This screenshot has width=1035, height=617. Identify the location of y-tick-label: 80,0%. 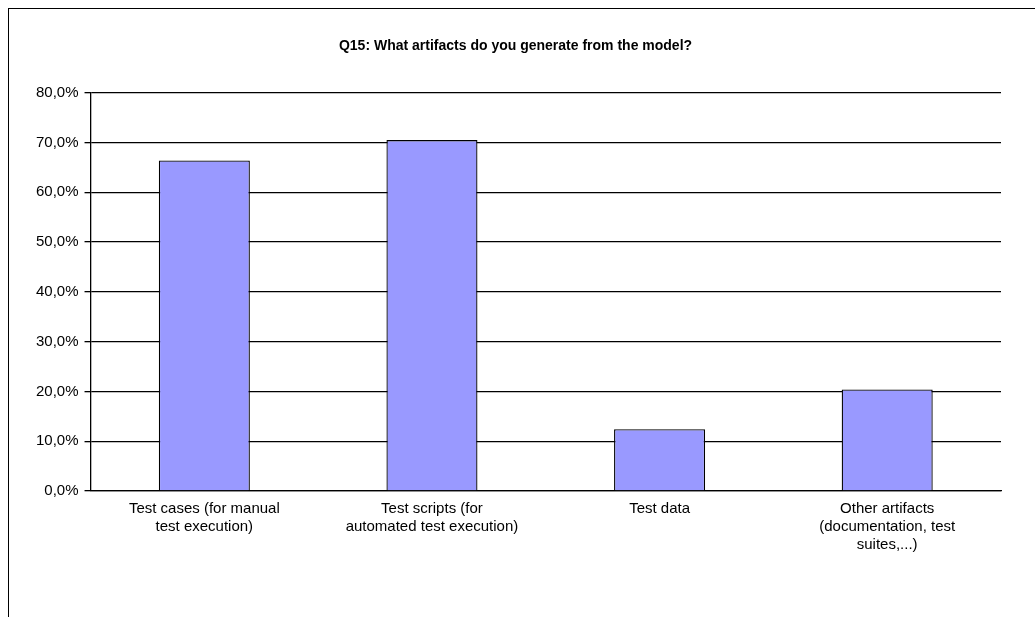
(57, 91).